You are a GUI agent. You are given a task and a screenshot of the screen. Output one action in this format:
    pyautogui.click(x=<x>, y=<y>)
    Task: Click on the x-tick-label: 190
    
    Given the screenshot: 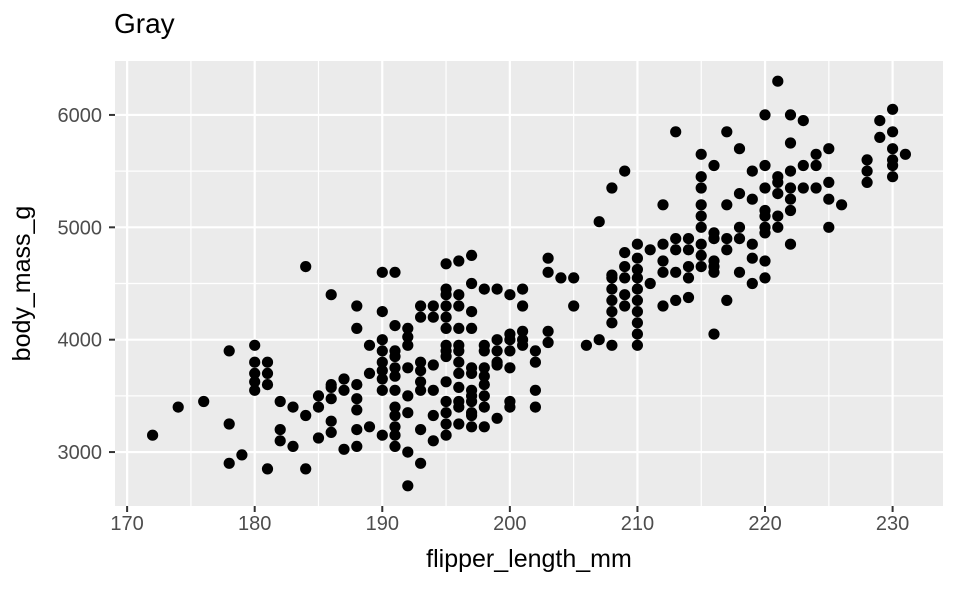 What is the action you would take?
    pyautogui.click(x=382, y=524)
    